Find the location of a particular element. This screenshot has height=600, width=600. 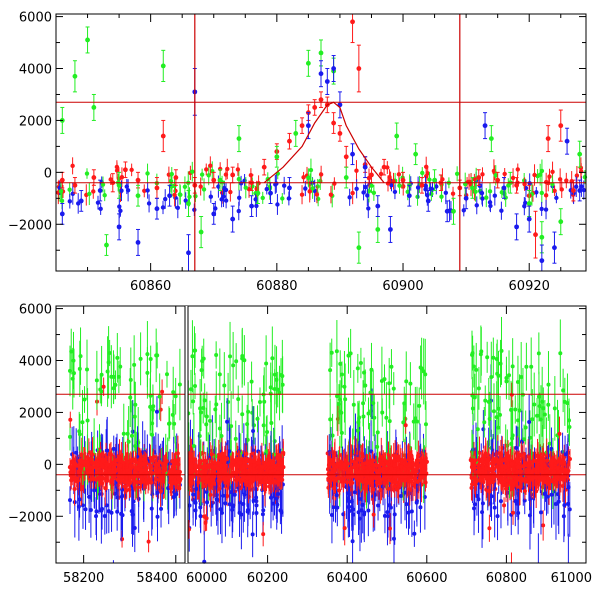

y-tick-label: 2000 is located at coordinates (35, 121).